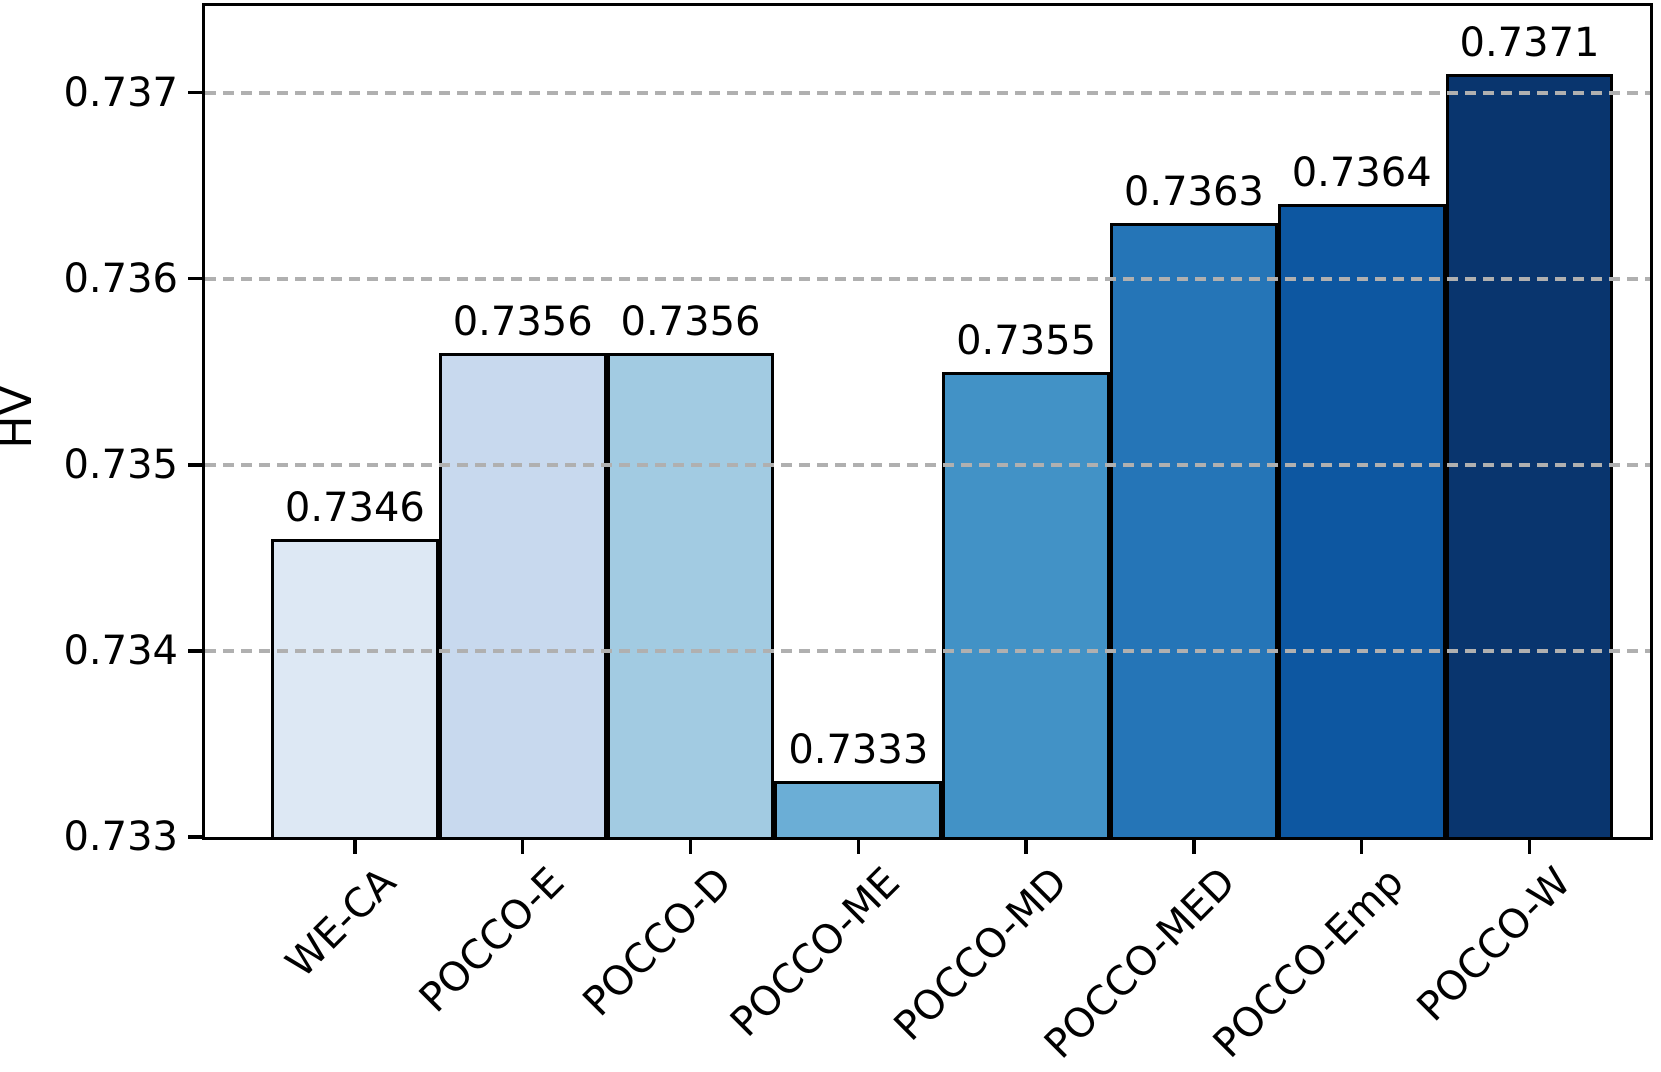 The image size is (1661, 1072). What do you see at coordinates (120, 837) in the screenshot?
I see `ytick-label-0.733: 0.733` at bounding box center [120, 837].